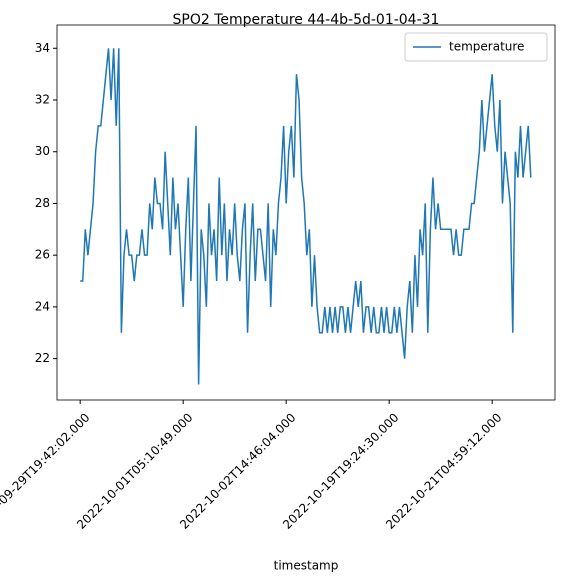 The width and height of the screenshot is (569, 579). I want to click on y-tick-label: 32, so click(42, 100).